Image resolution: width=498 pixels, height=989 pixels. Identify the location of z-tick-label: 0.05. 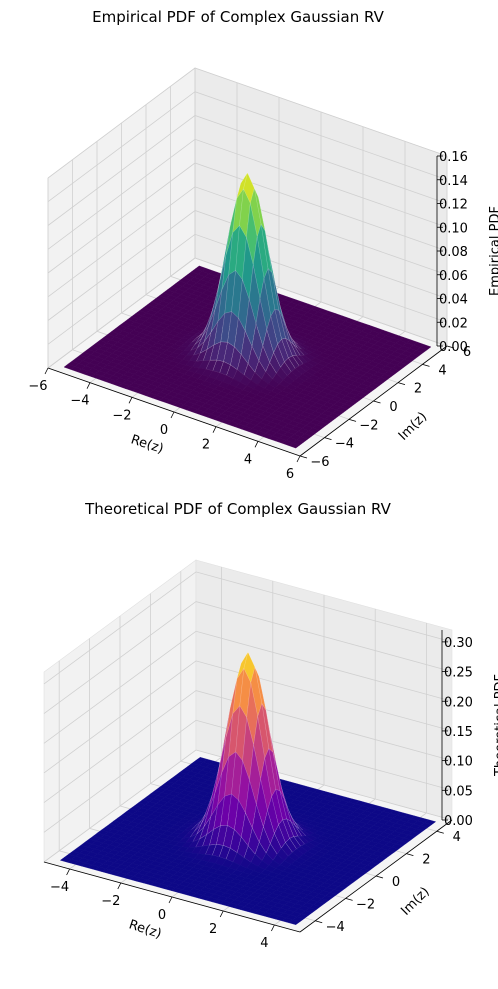
(458, 791).